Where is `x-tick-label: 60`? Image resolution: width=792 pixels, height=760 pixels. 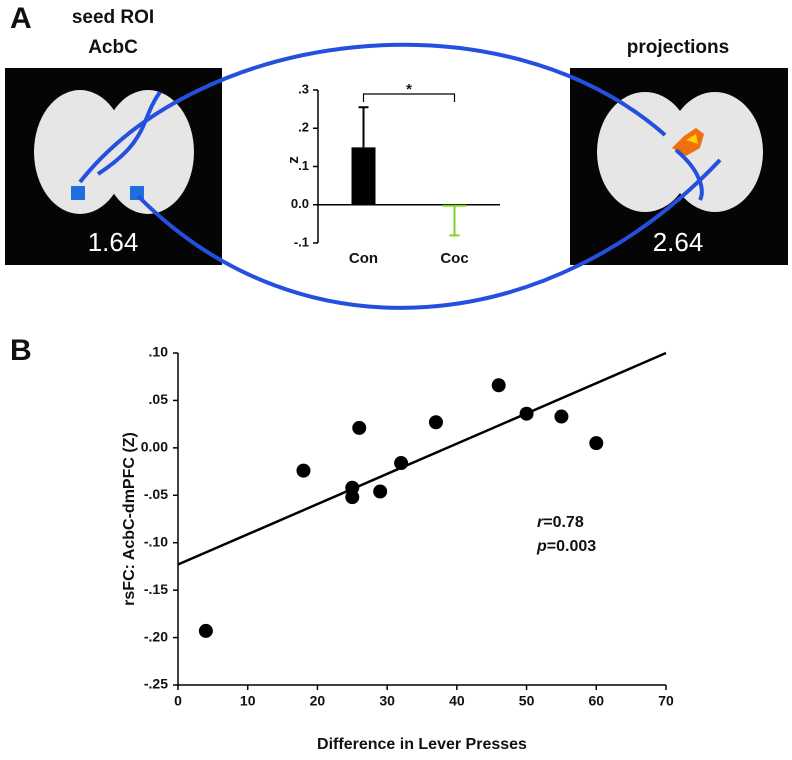
x-tick-label: 60 is located at coordinates (596, 701).